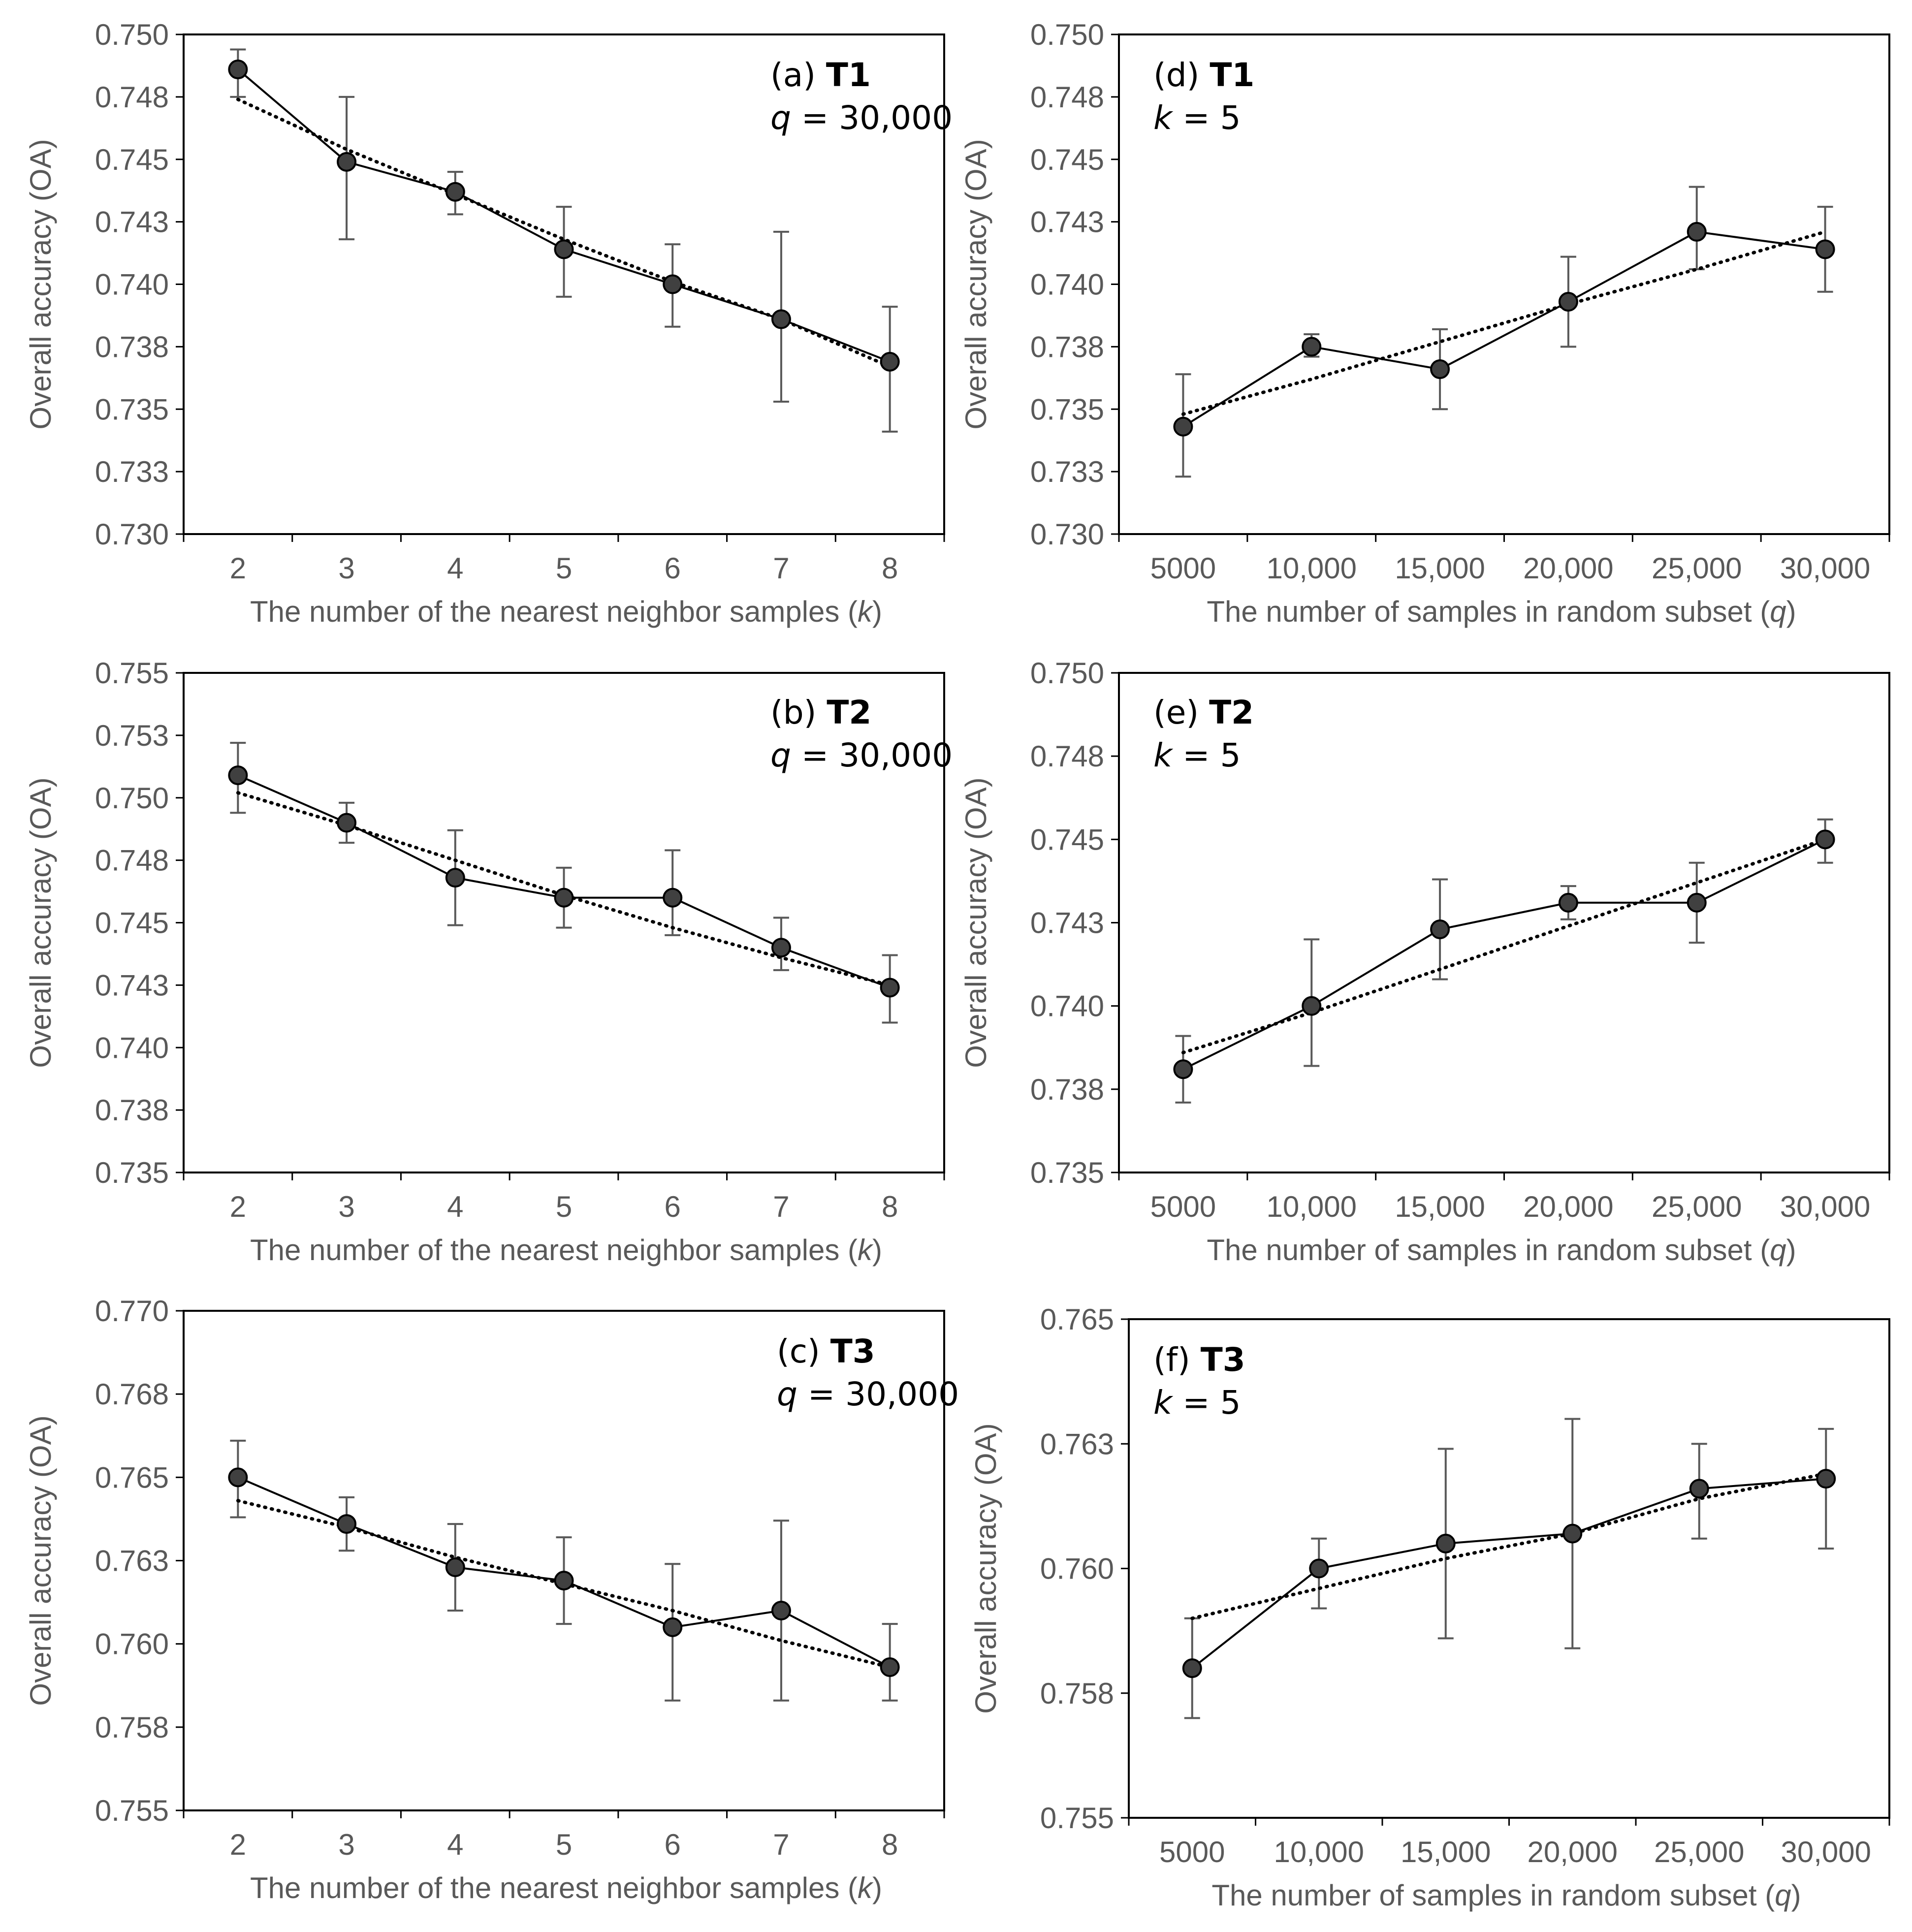 The width and height of the screenshot is (1912, 1932). I want to click on panel-series-label: T3, so click(853, 1351).